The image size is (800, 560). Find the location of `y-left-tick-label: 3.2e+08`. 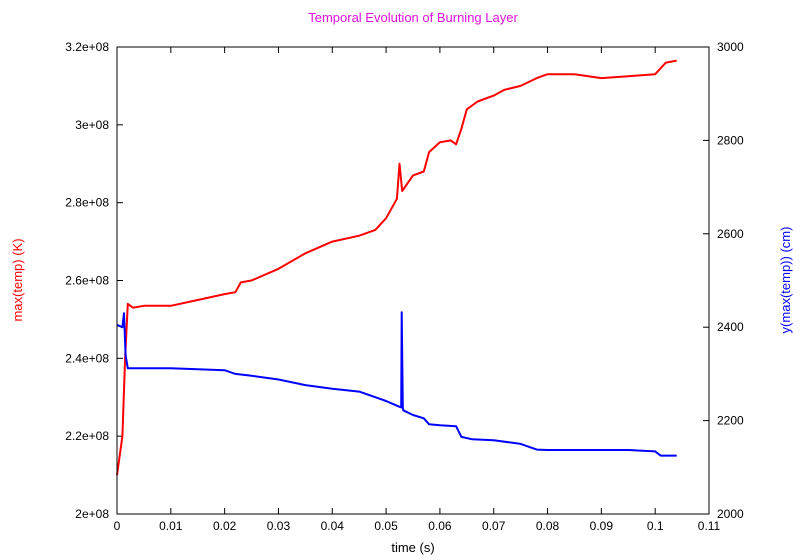

y-left-tick-label: 3.2e+08 is located at coordinates (87, 47).